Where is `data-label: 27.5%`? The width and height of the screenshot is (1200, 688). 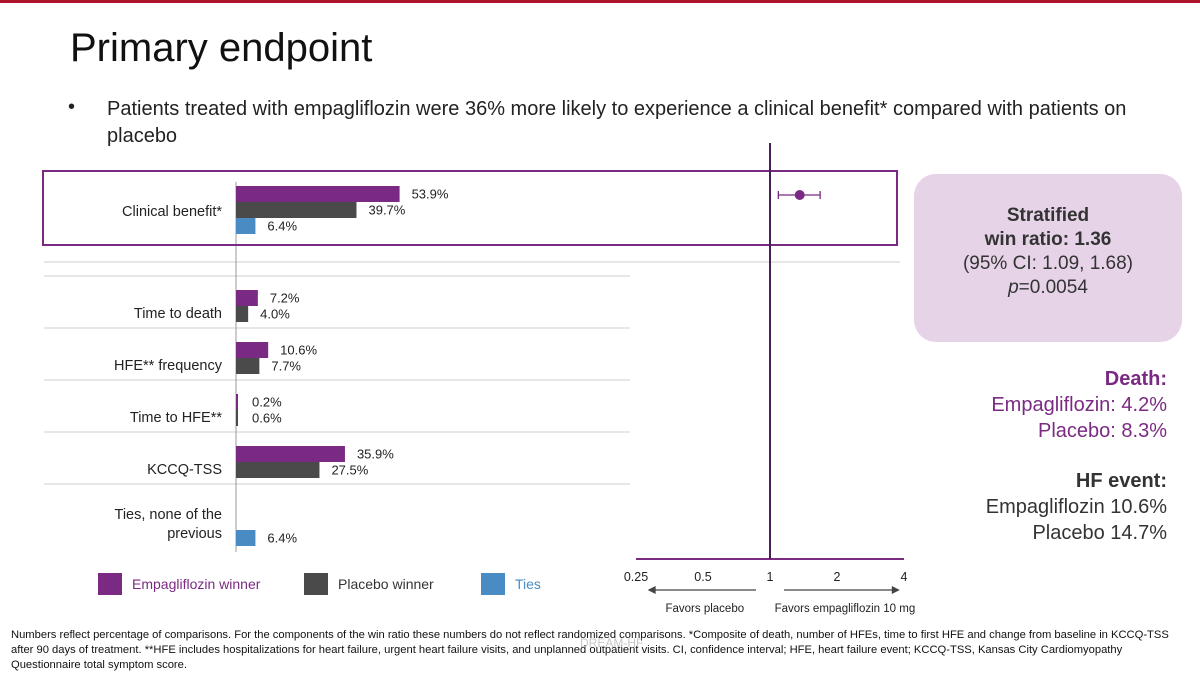 data-label: 27.5% is located at coordinates (349, 470).